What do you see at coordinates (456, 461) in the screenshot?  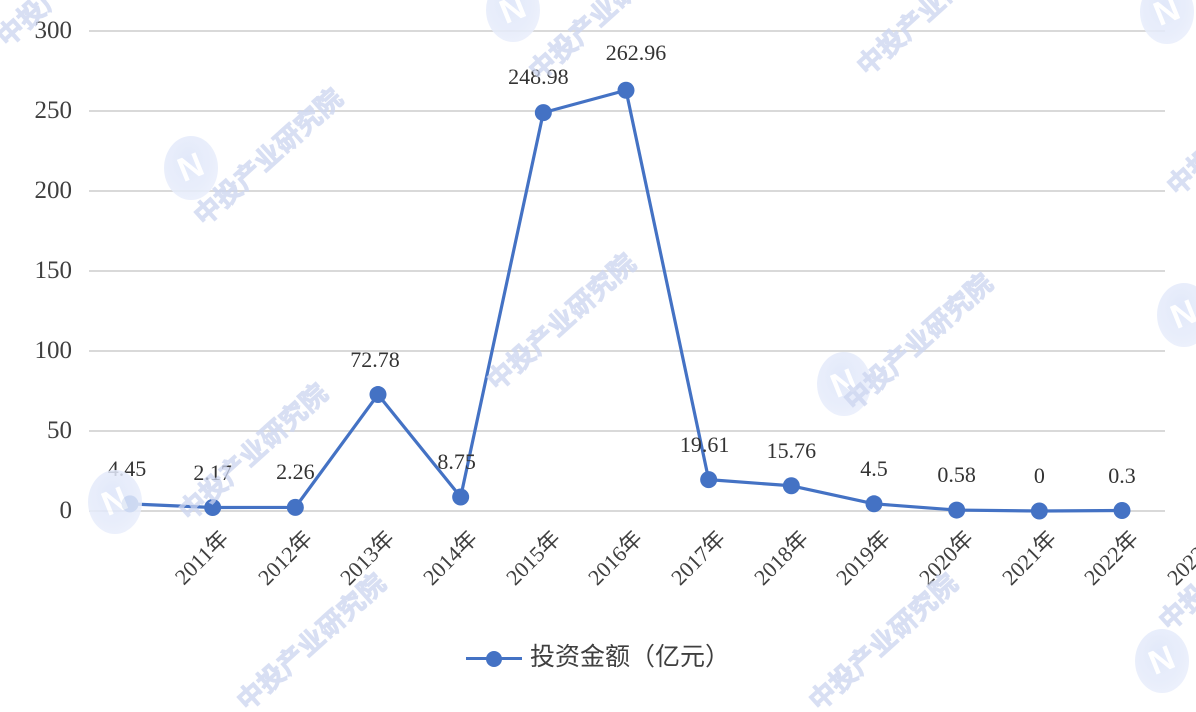 I see `data-point-label: 8.75` at bounding box center [456, 461].